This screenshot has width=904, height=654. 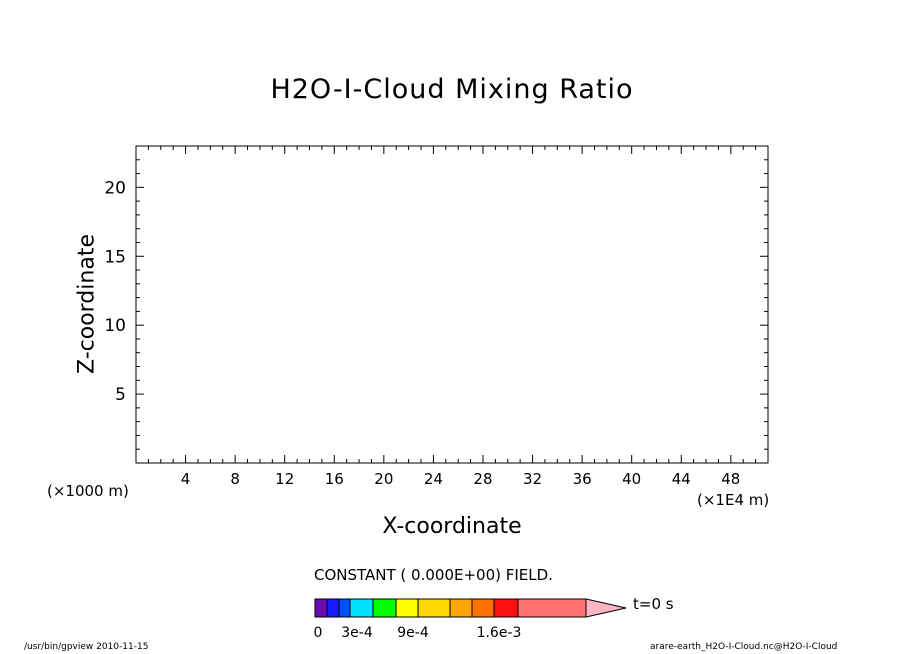 I want to click on colorbar-tick-label: 3e-4, so click(x=357, y=633).